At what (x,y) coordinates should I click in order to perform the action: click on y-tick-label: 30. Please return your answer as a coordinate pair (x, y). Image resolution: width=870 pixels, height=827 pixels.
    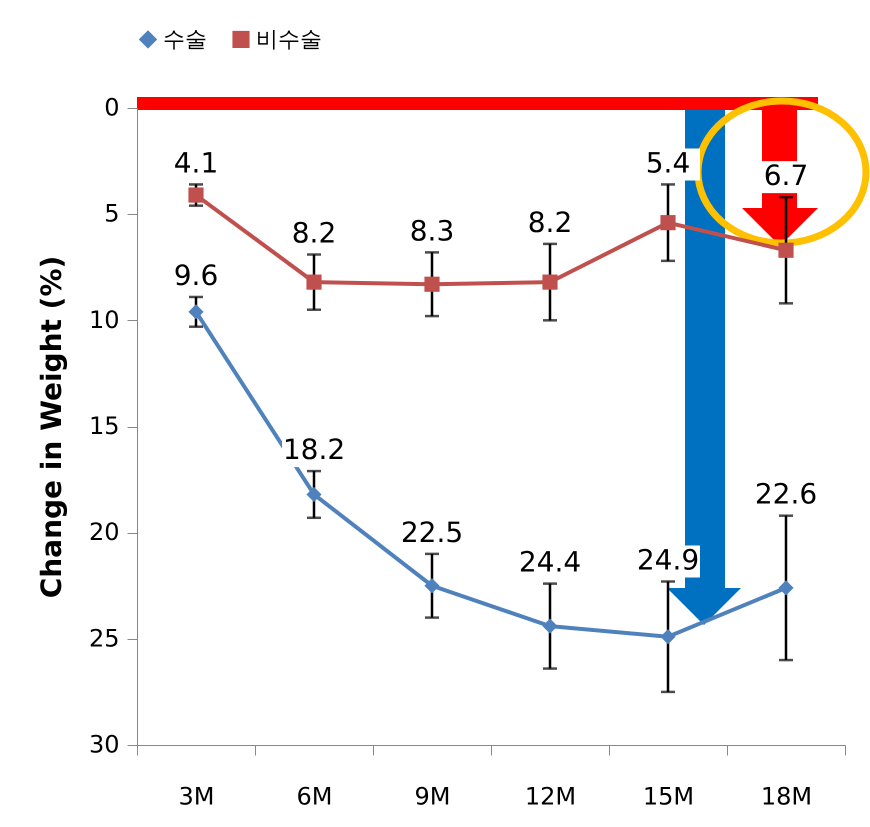
    Looking at the image, I should click on (104, 744).